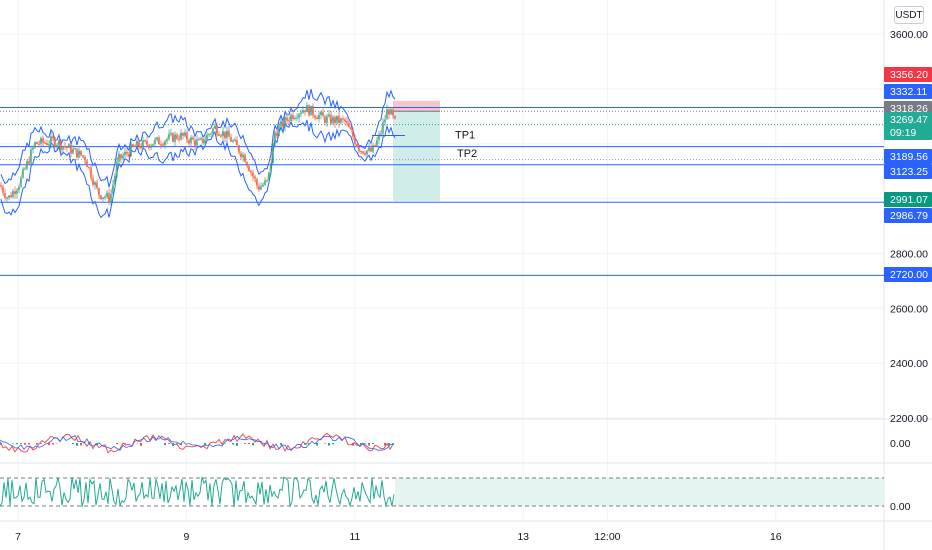 The width and height of the screenshot is (932, 550). What do you see at coordinates (455, 443) in the screenshot?
I see `oscillator-pane-1: 0.00` at bounding box center [455, 443].